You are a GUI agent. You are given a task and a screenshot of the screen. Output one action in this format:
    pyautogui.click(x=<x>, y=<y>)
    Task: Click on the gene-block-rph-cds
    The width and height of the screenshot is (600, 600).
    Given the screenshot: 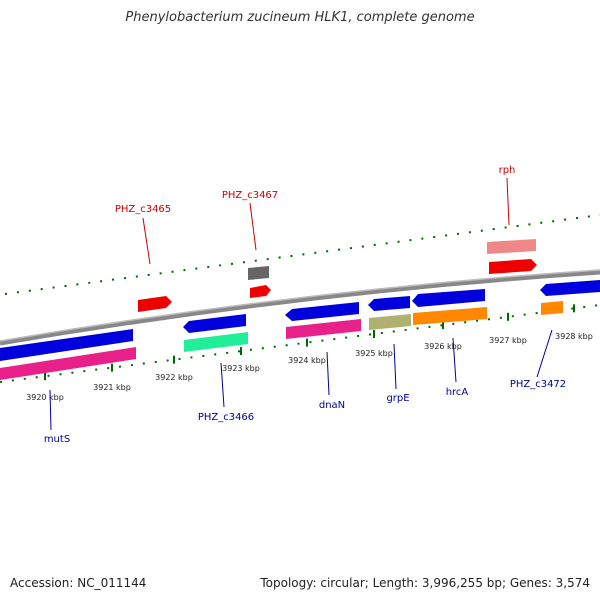 What is the action you would take?
    pyautogui.click(x=513, y=266)
    